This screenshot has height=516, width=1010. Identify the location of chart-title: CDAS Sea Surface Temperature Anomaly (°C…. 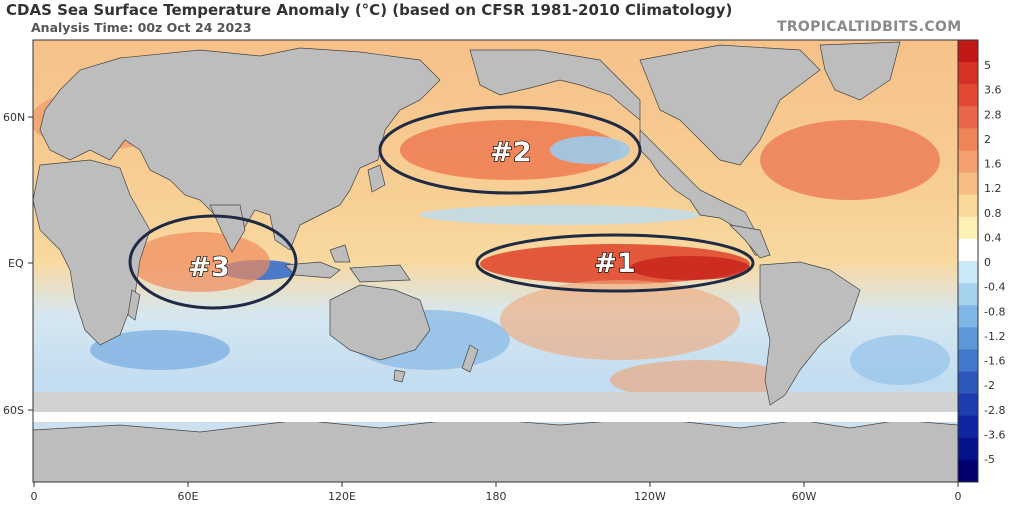
(369, 10).